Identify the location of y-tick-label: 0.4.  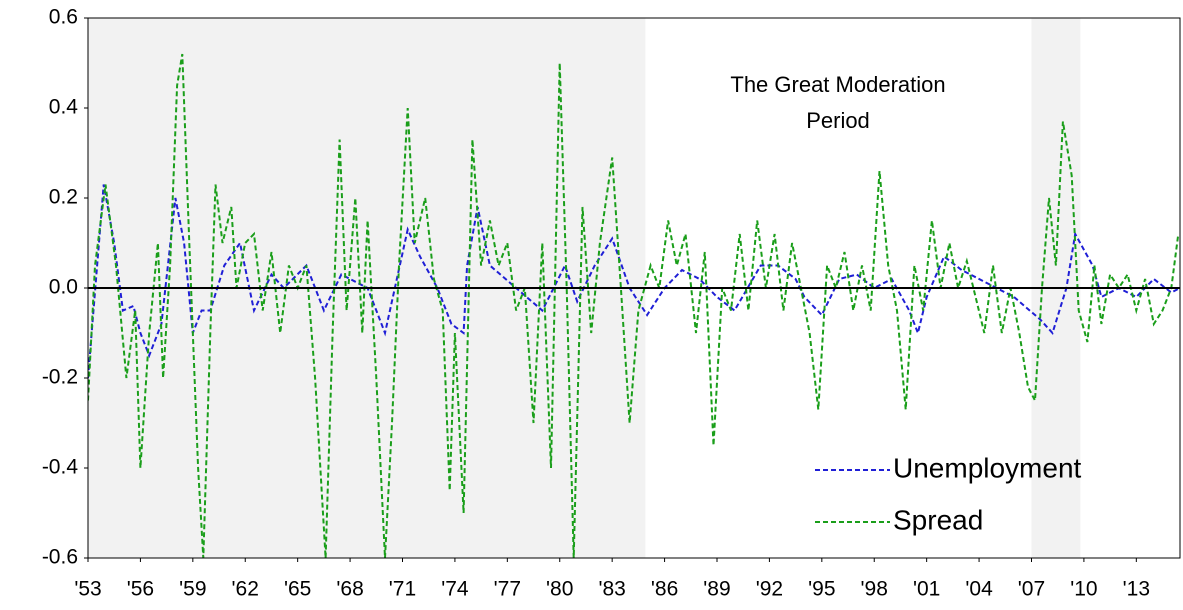
(64, 107).